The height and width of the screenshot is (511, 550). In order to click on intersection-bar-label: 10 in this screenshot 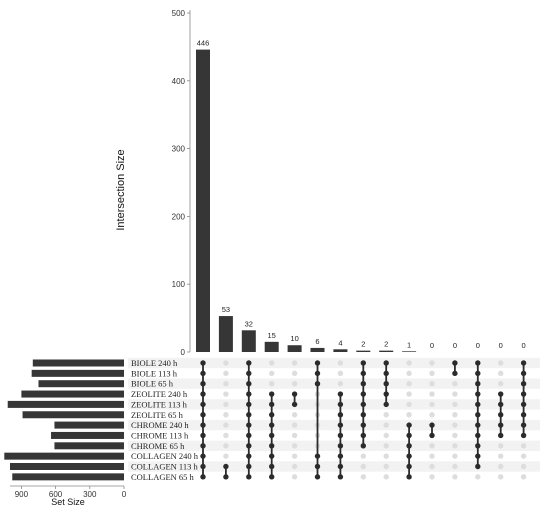, I will do `click(294, 338)`.